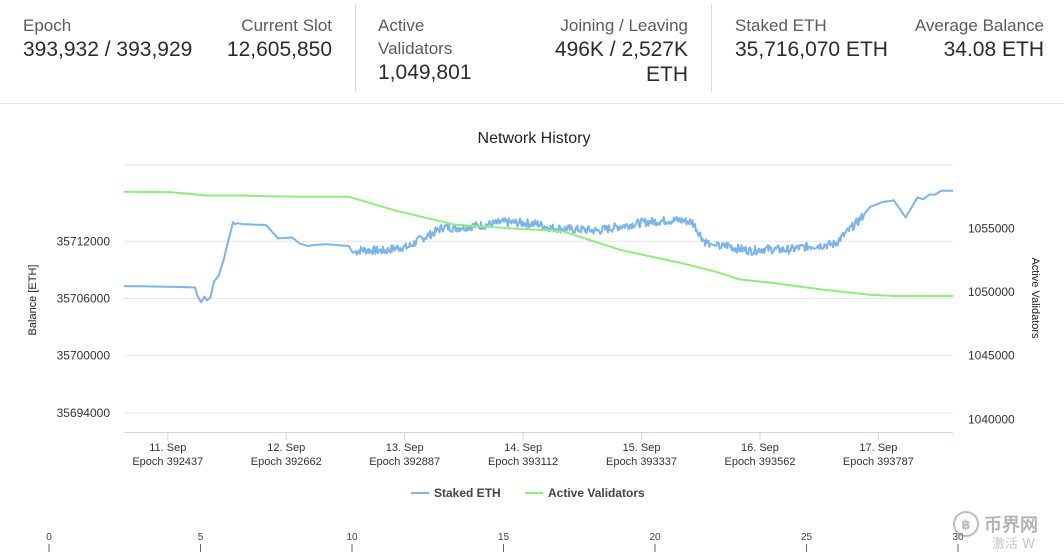  Describe the element at coordinates (759, 462) in the screenshot. I see `x-tick-sublabel: Epoch 393562` at that location.